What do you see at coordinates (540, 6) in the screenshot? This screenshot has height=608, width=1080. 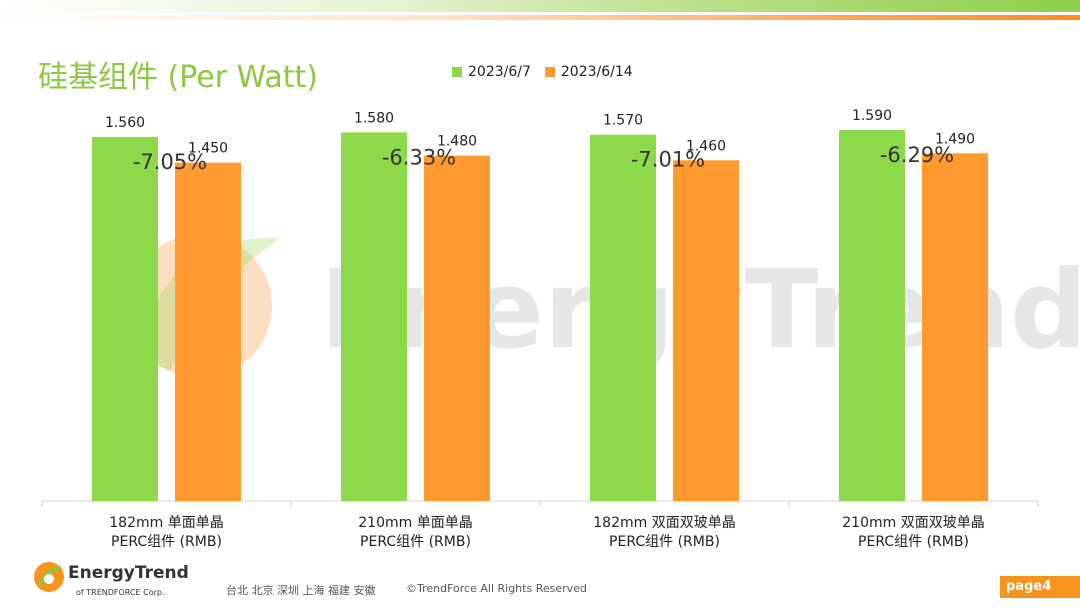 I see `top-green-band` at bounding box center [540, 6].